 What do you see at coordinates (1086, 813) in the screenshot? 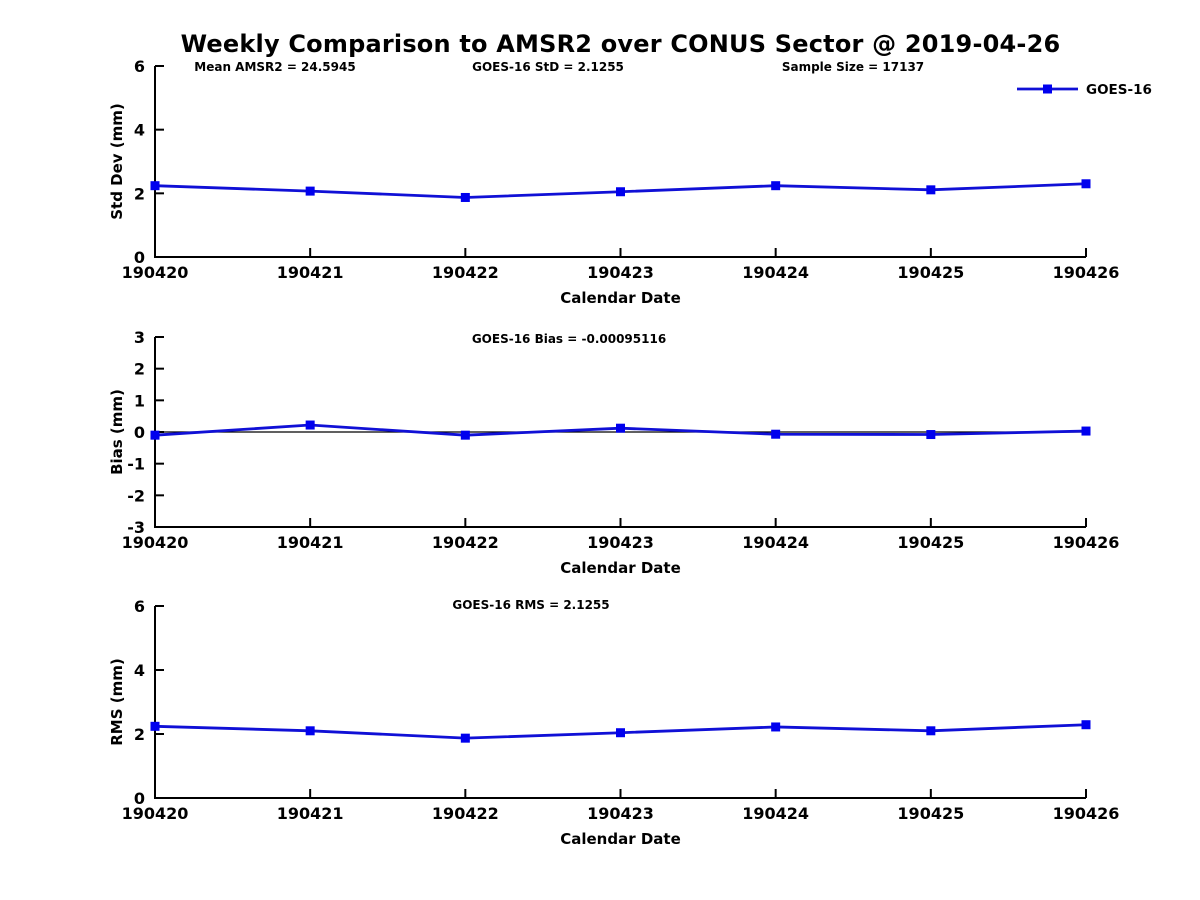
I see `rms-x-tick-label: 190426` at bounding box center [1086, 813].